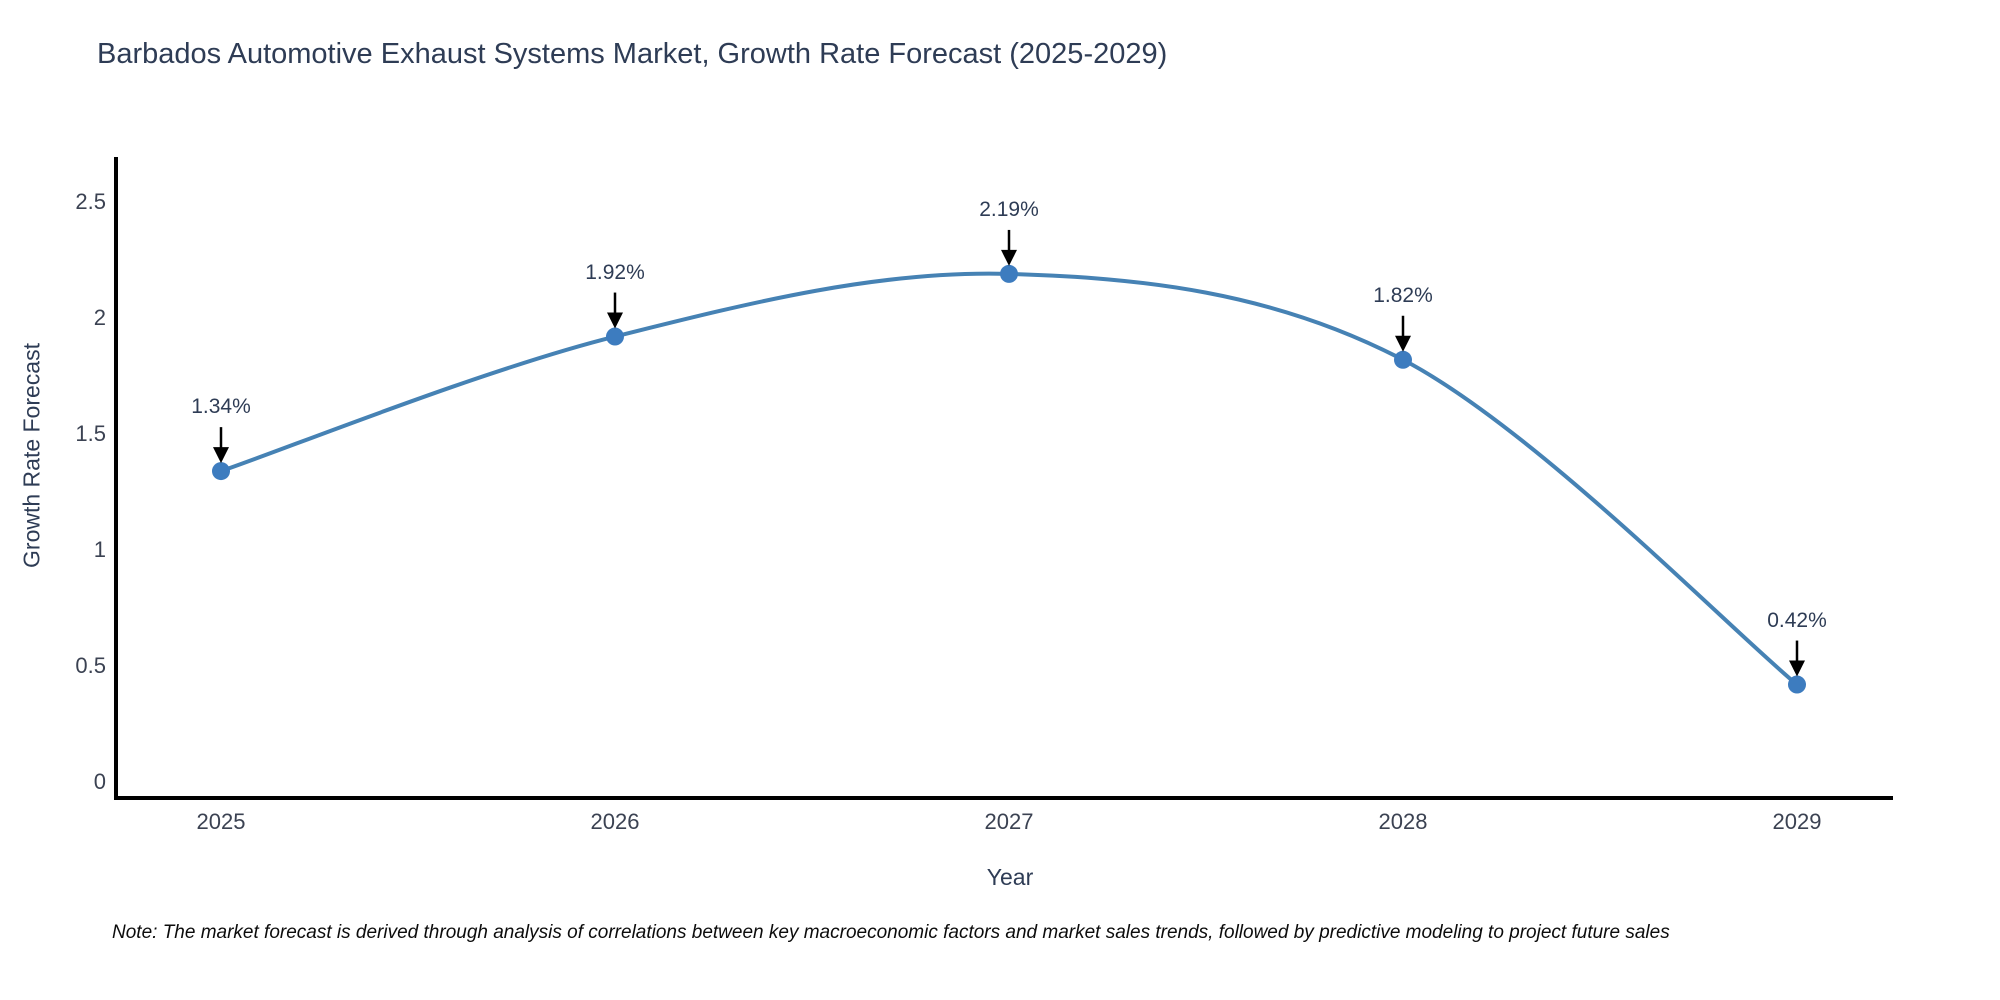  Describe the element at coordinates (221, 407) in the screenshot. I see `point-value-label: 1.34%` at that location.